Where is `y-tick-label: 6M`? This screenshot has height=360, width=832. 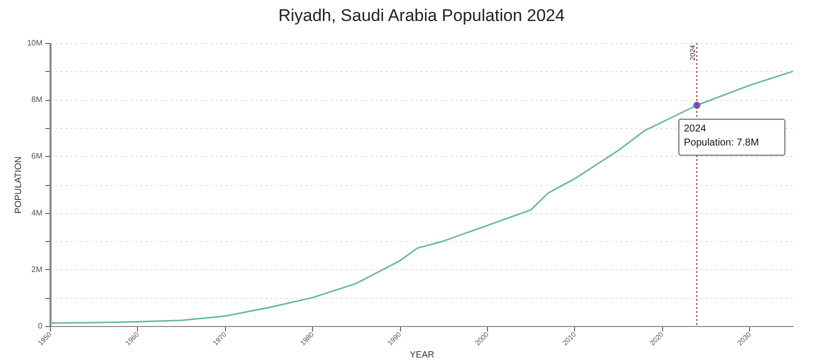
y-tick-label: 6M is located at coordinates (37, 156).